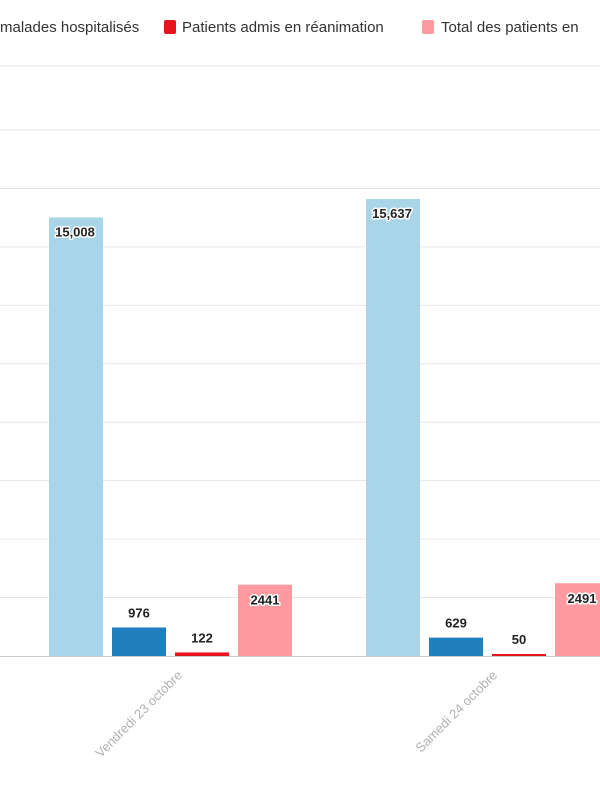 The image size is (600, 800). Describe the element at coordinates (296, 714) in the screenshot. I see `x-tick-labels: Vendredi 23 octobre Samedi 24 octobre` at that location.